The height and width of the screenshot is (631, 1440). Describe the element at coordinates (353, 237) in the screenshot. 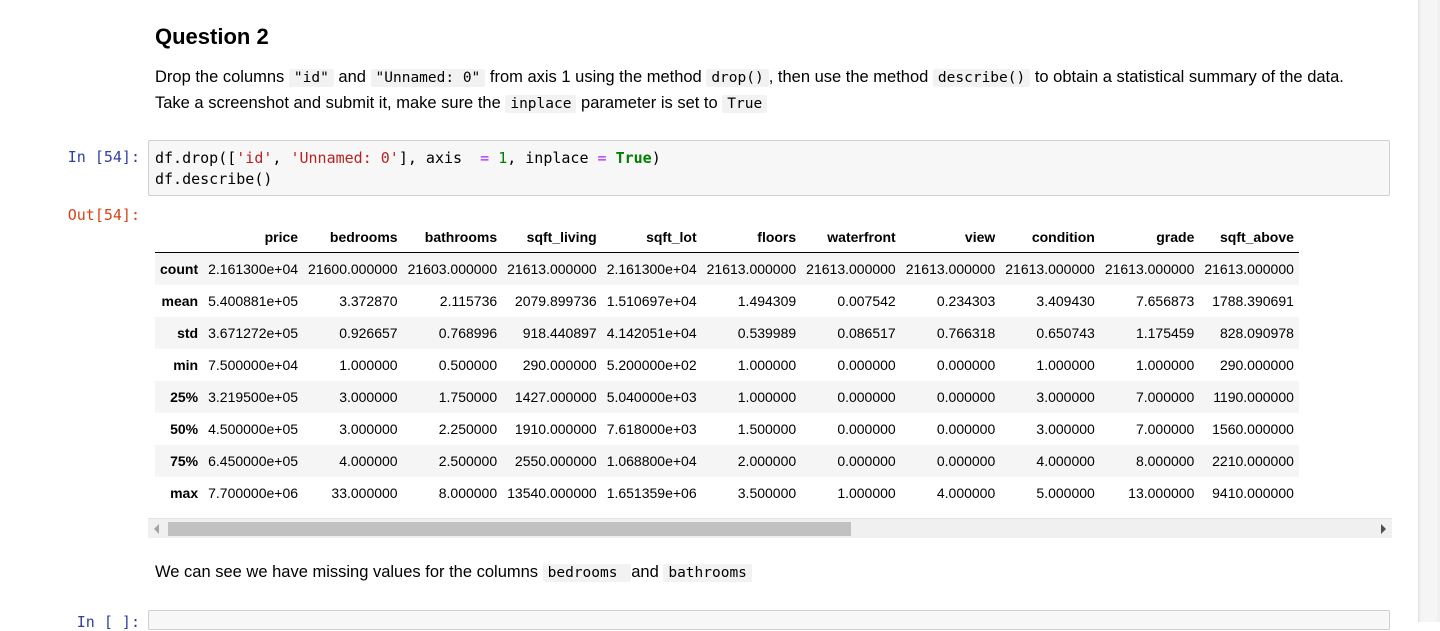

I see `column-header: bedrooms` at that location.